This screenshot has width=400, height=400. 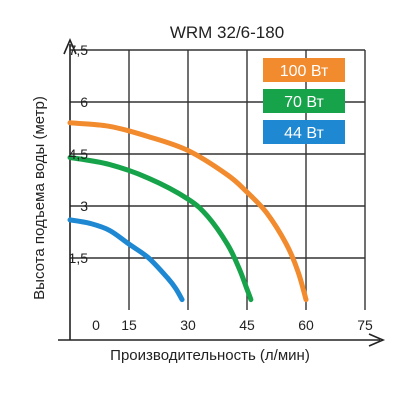 I want to click on x-tick-label: 45, so click(x=247, y=325).